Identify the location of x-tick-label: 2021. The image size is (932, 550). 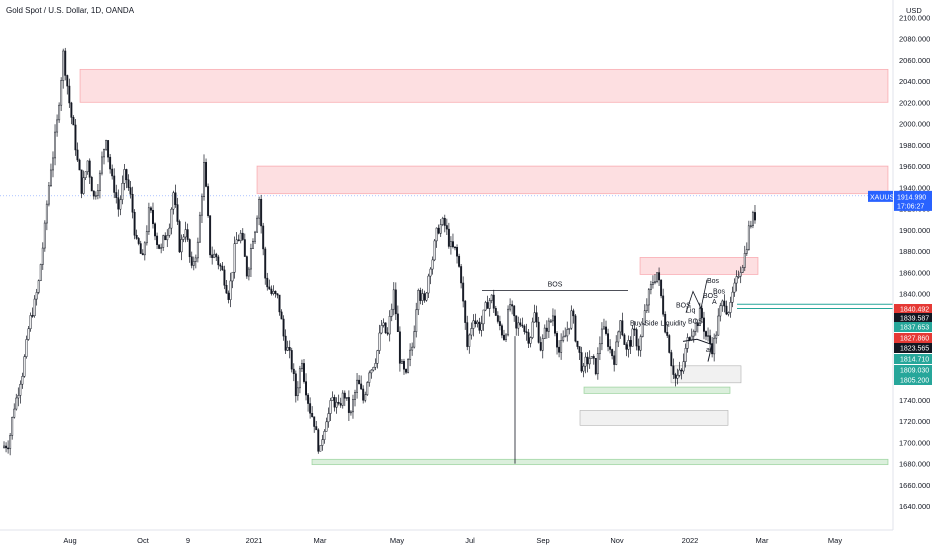
(254, 540).